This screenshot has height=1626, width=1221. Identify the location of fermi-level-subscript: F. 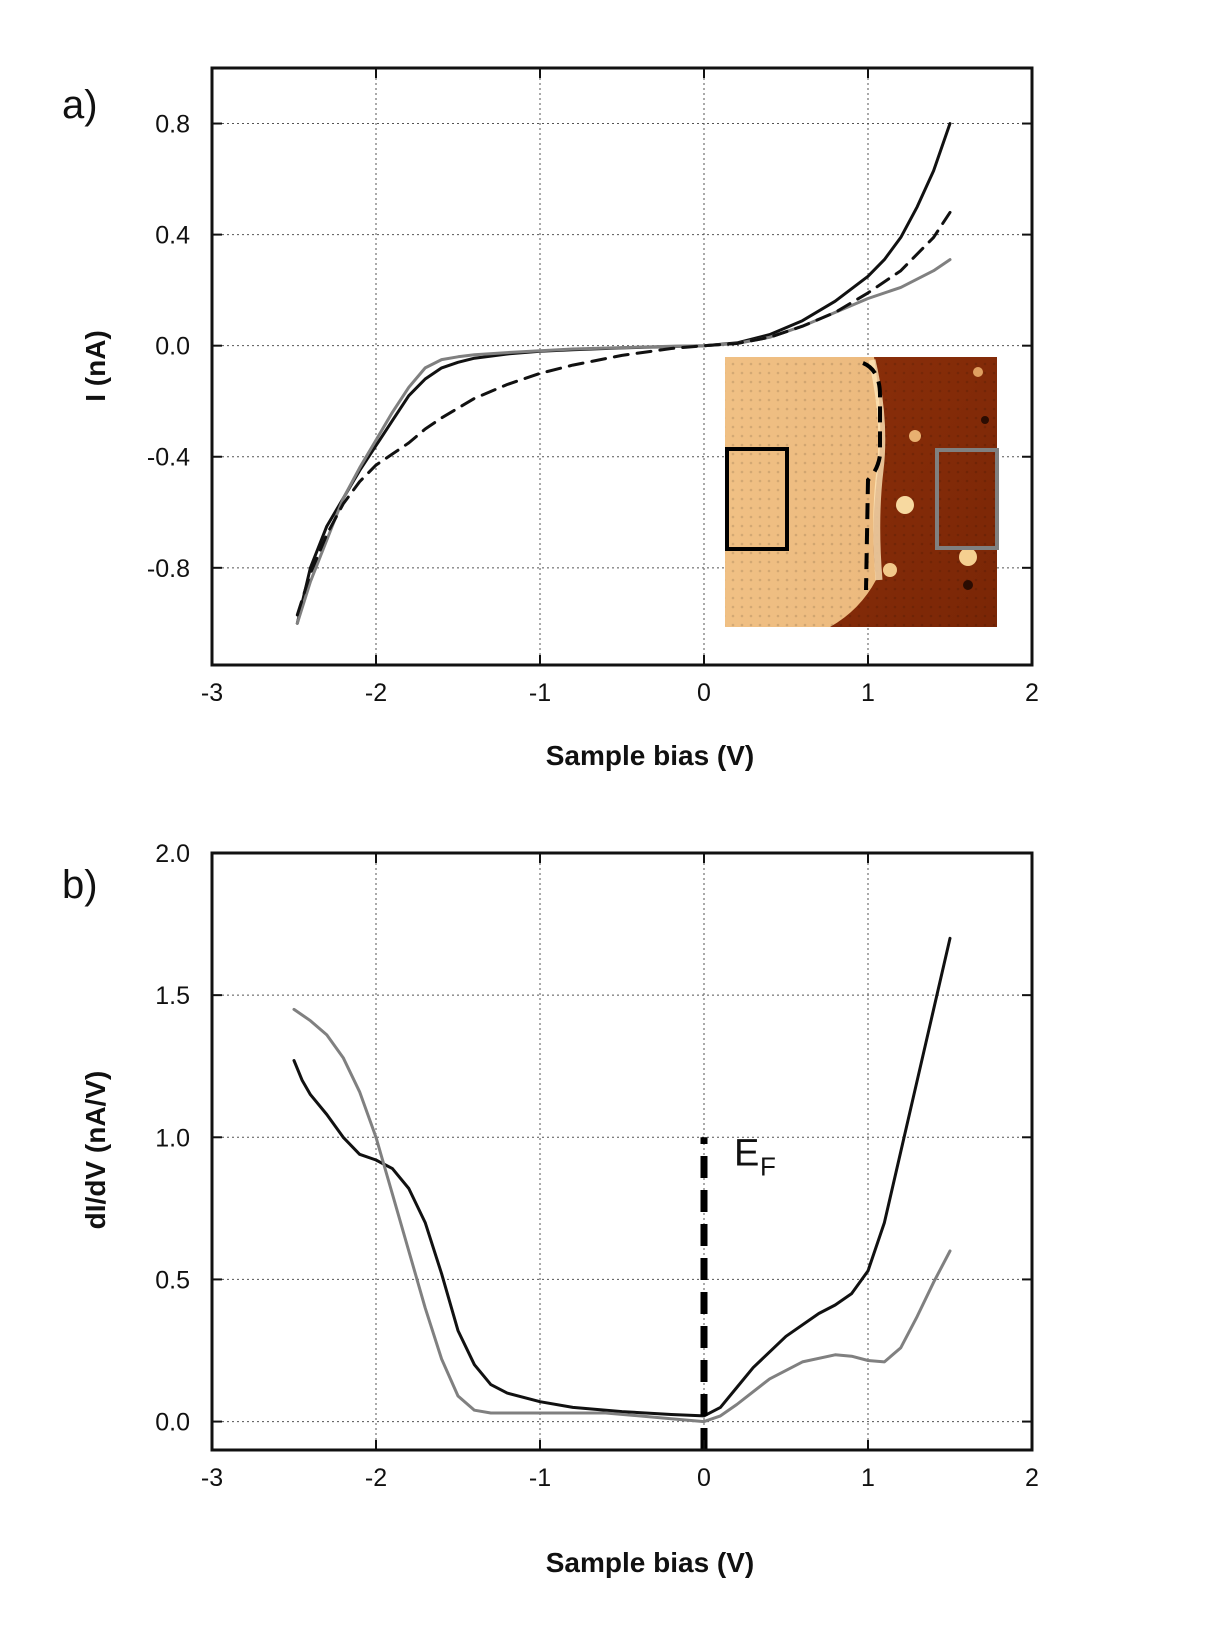
(768, 1167).